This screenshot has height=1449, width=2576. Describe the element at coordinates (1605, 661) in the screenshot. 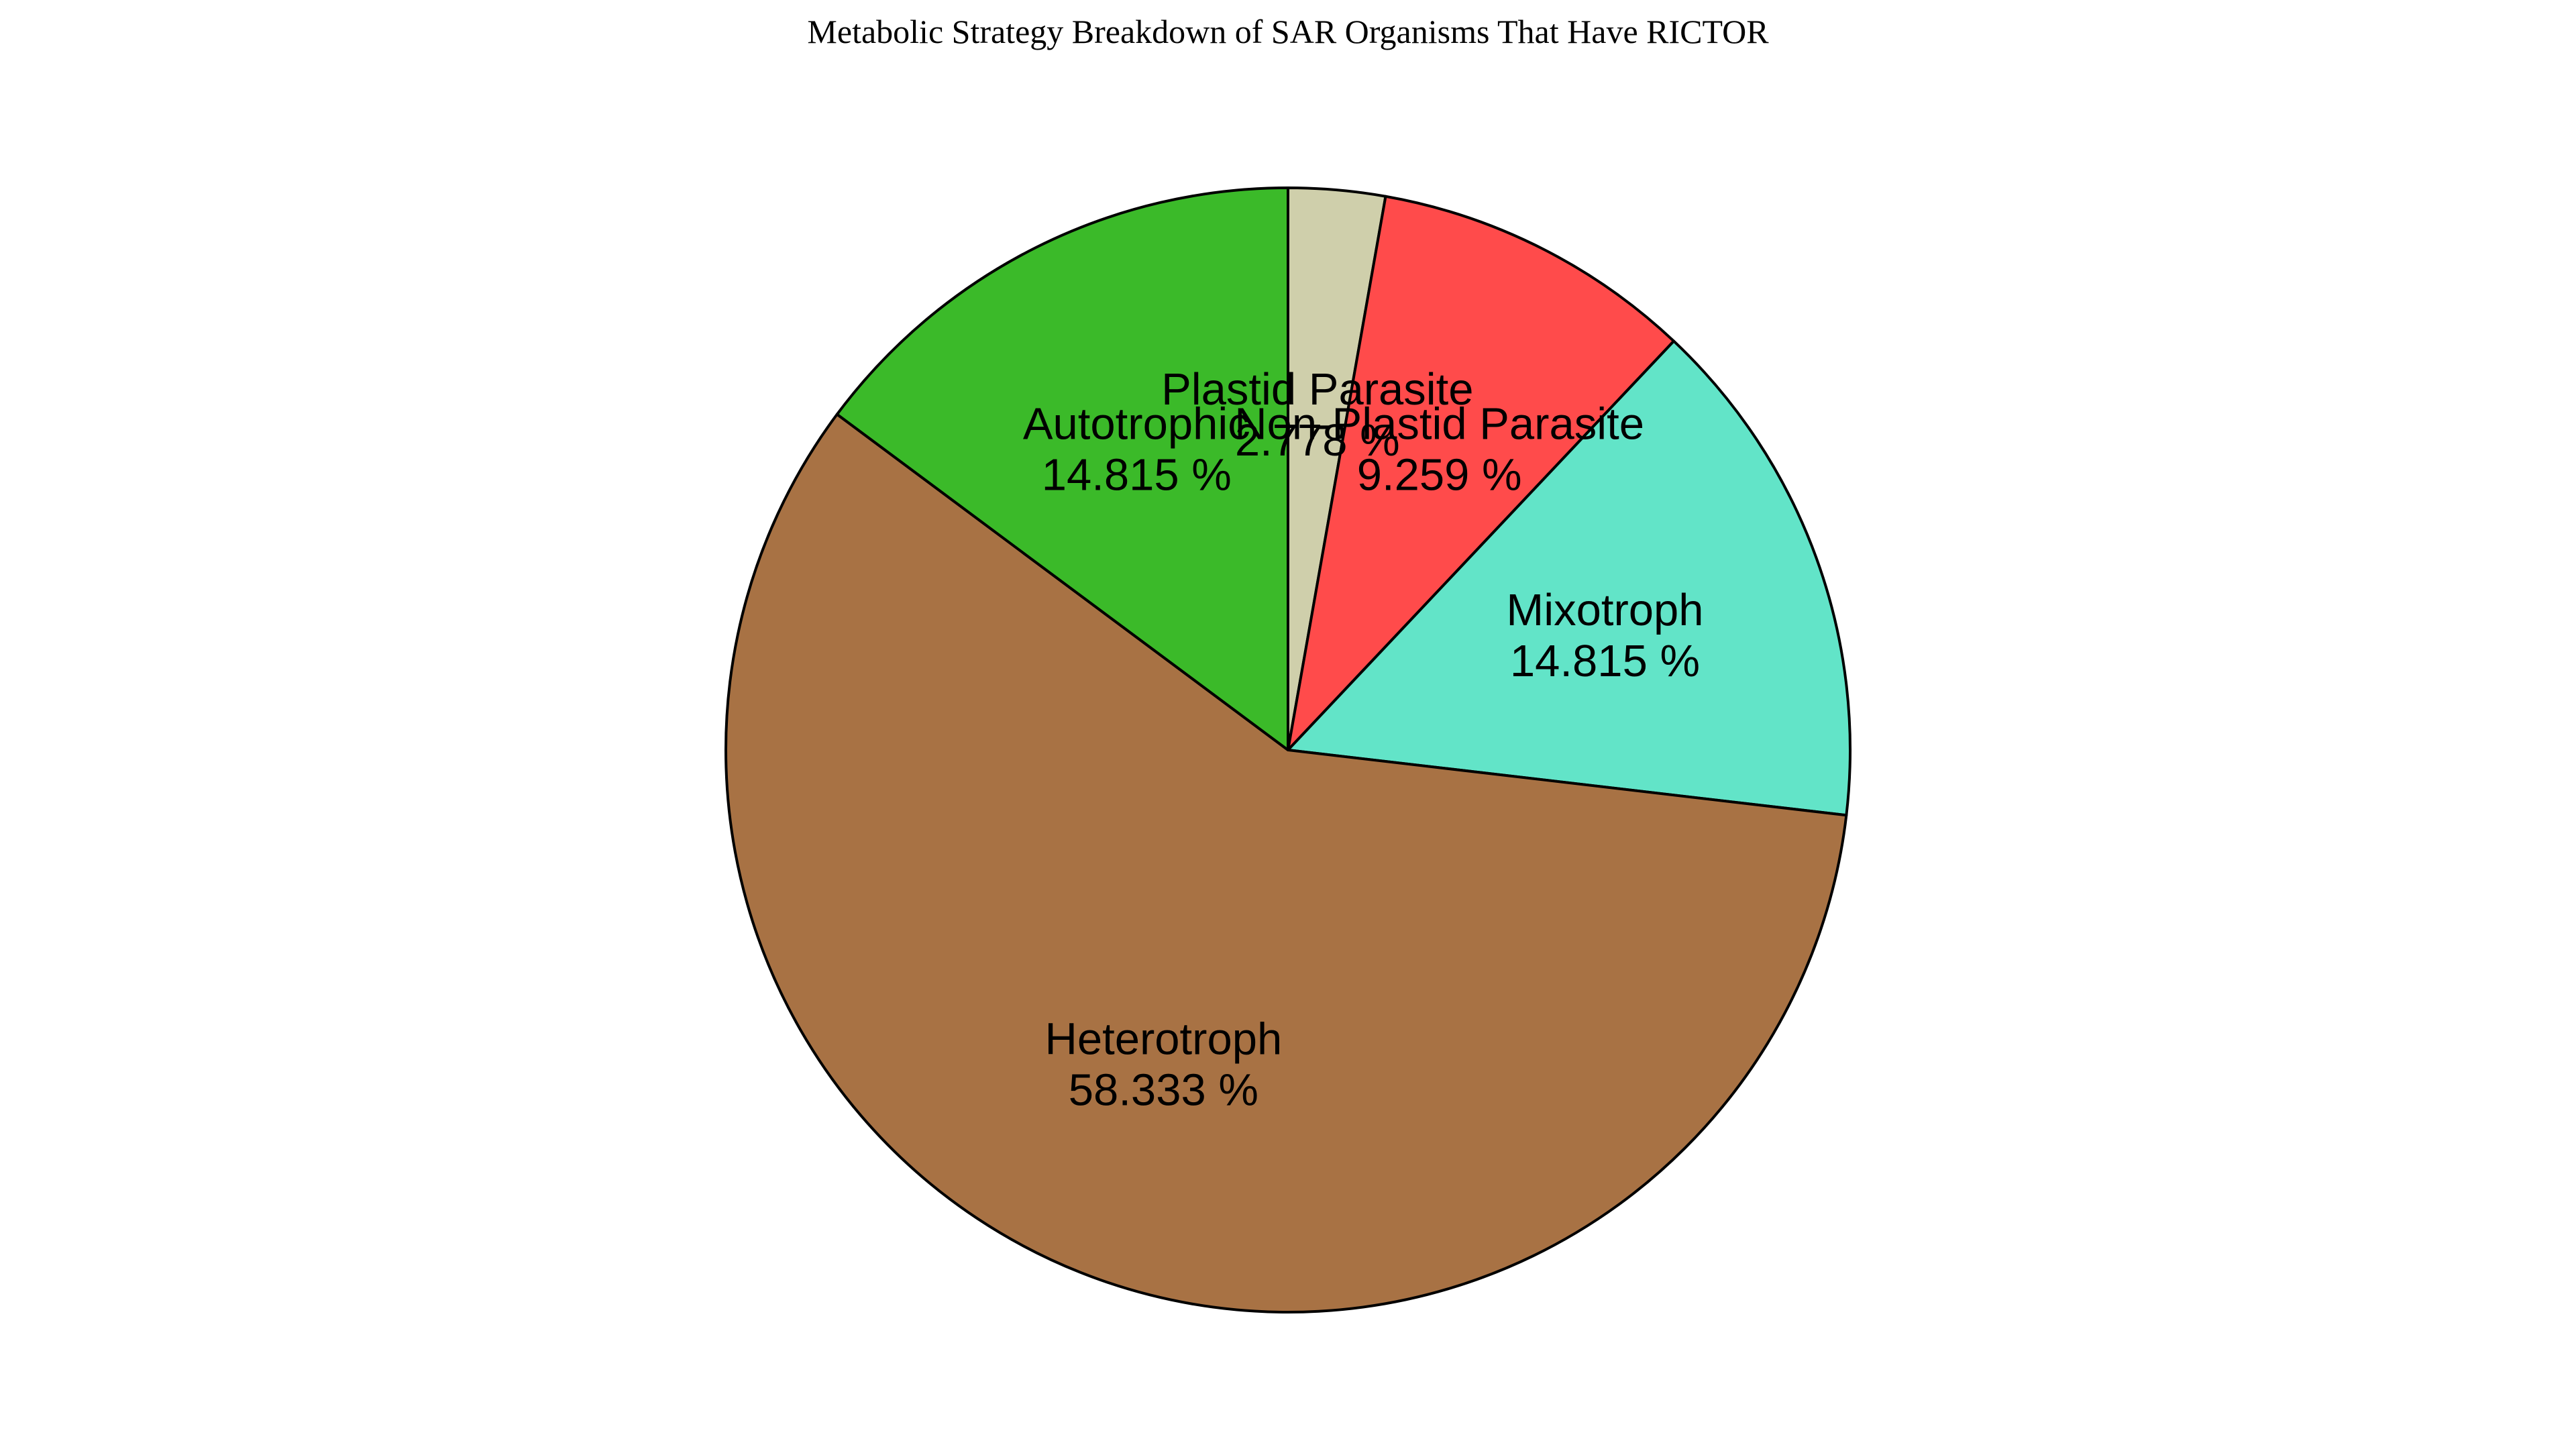

I see `slice-percent-mixotroph: 14.815 %` at that location.